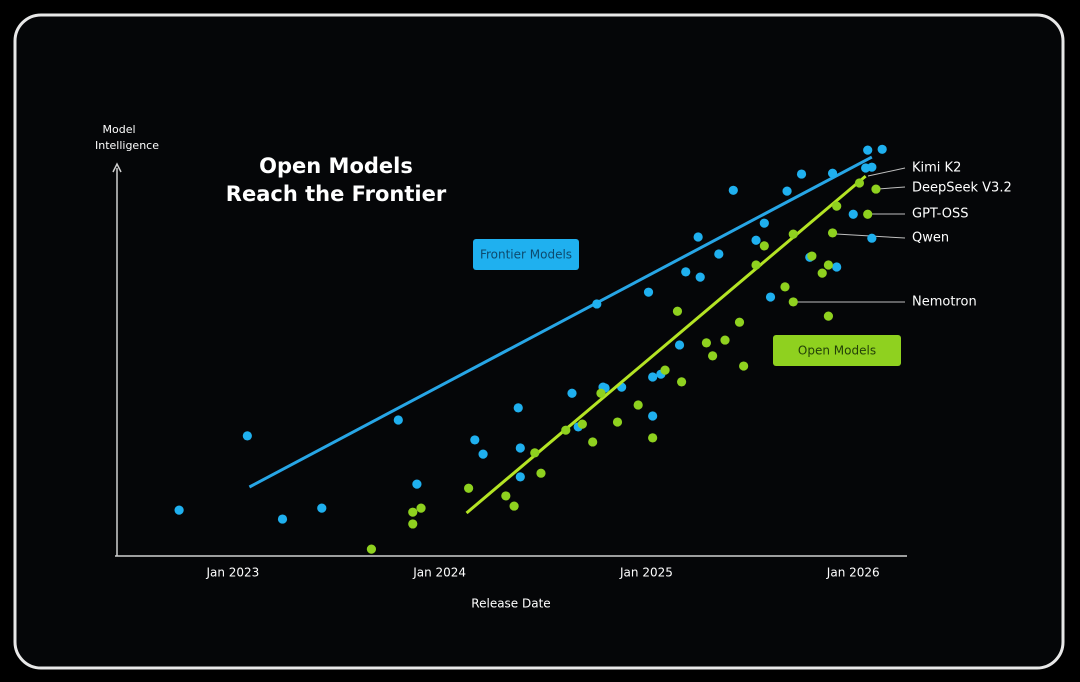  I want to click on x-tick-label: Jan 2024, so click(439, 573).